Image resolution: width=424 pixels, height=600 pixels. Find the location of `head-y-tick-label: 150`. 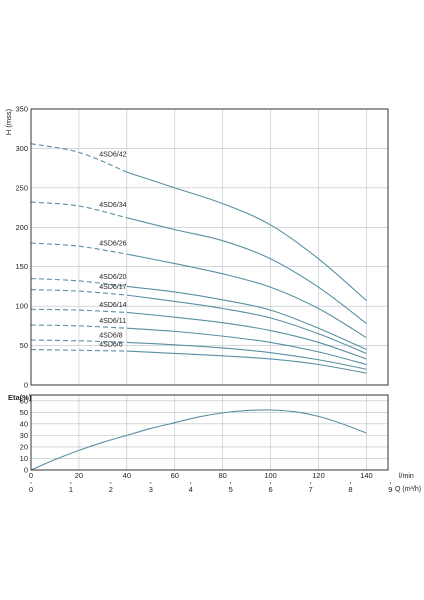

head-y-tick-label: 150 is located at coordinates (21, 266).